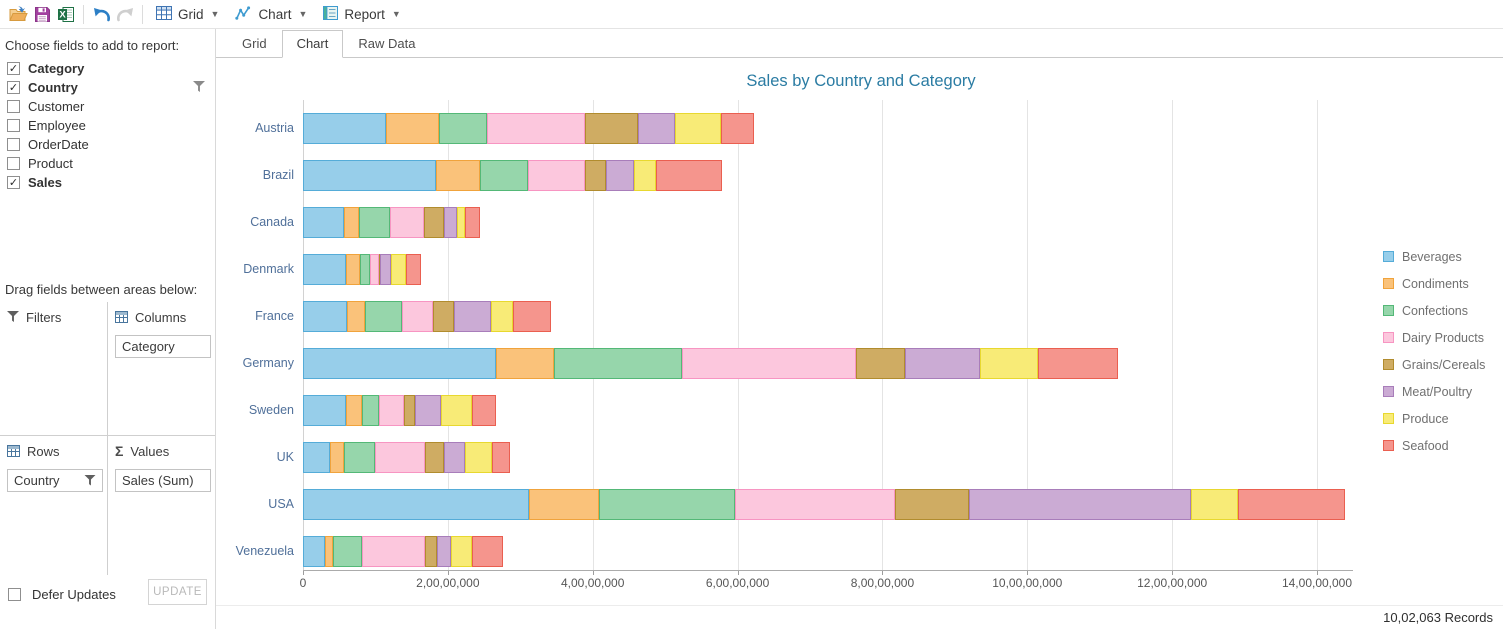  What do you see at coordinates (18, 14) in the screenshot?
I see `open-icon` at bounding box center [18, 14].